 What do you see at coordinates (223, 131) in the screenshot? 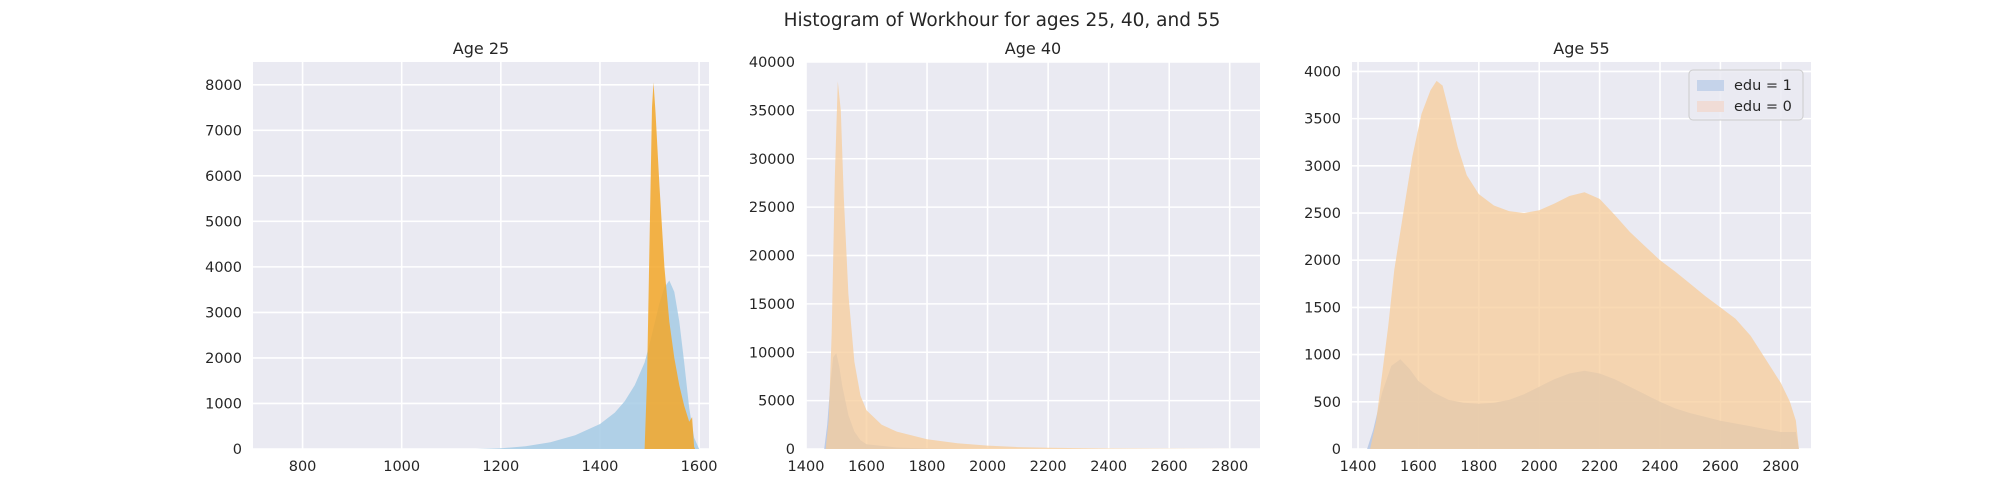
I see `y-tick-label: 7000` at bounding box center [223, 131].